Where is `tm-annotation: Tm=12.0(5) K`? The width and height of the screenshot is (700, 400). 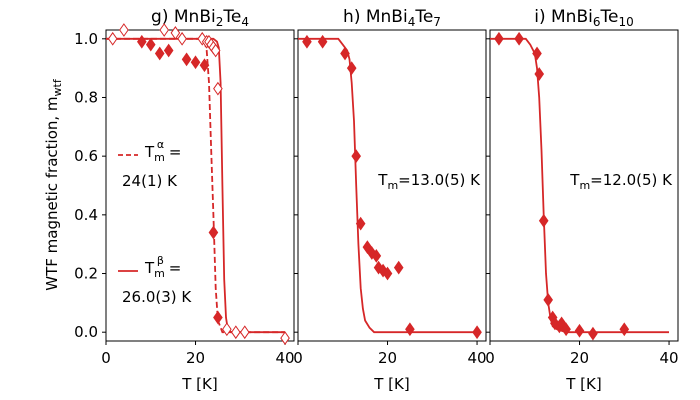
tm-annotation: Tm=12.0(5) K is located at coordinates (621, 181).